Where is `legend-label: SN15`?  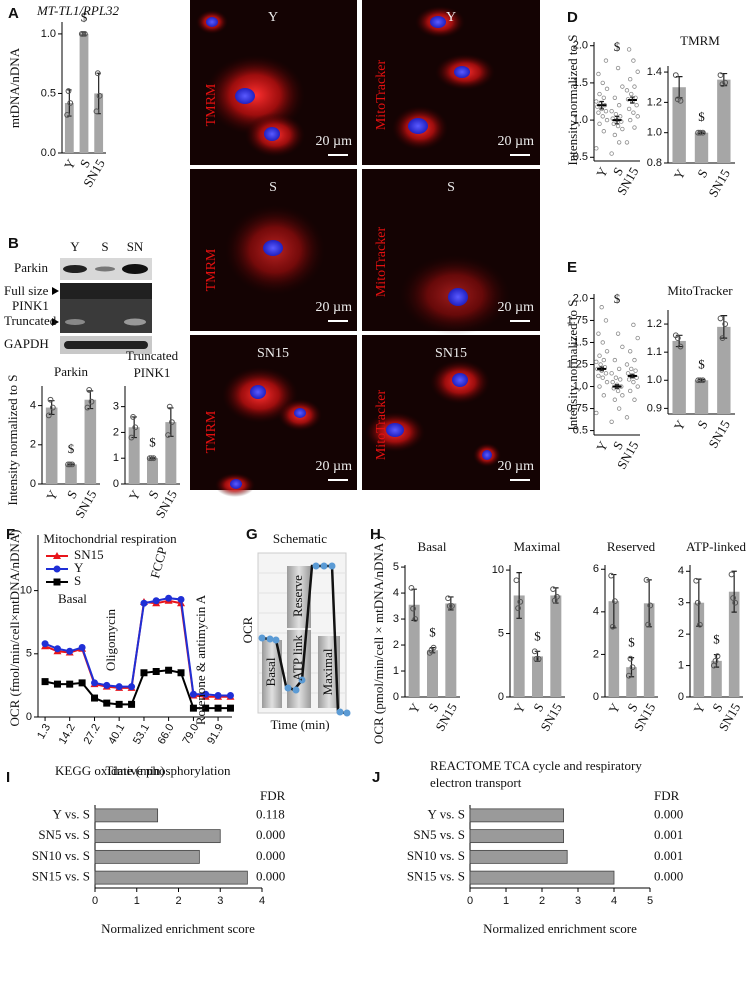 legend-label: SN15 is located at coordinates (89, 554).